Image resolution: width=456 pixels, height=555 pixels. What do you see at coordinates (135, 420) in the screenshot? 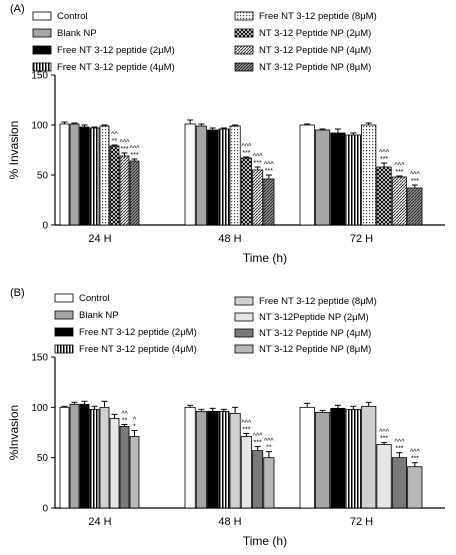
I see `significance-label: ^` at bounding box center [135, 420].